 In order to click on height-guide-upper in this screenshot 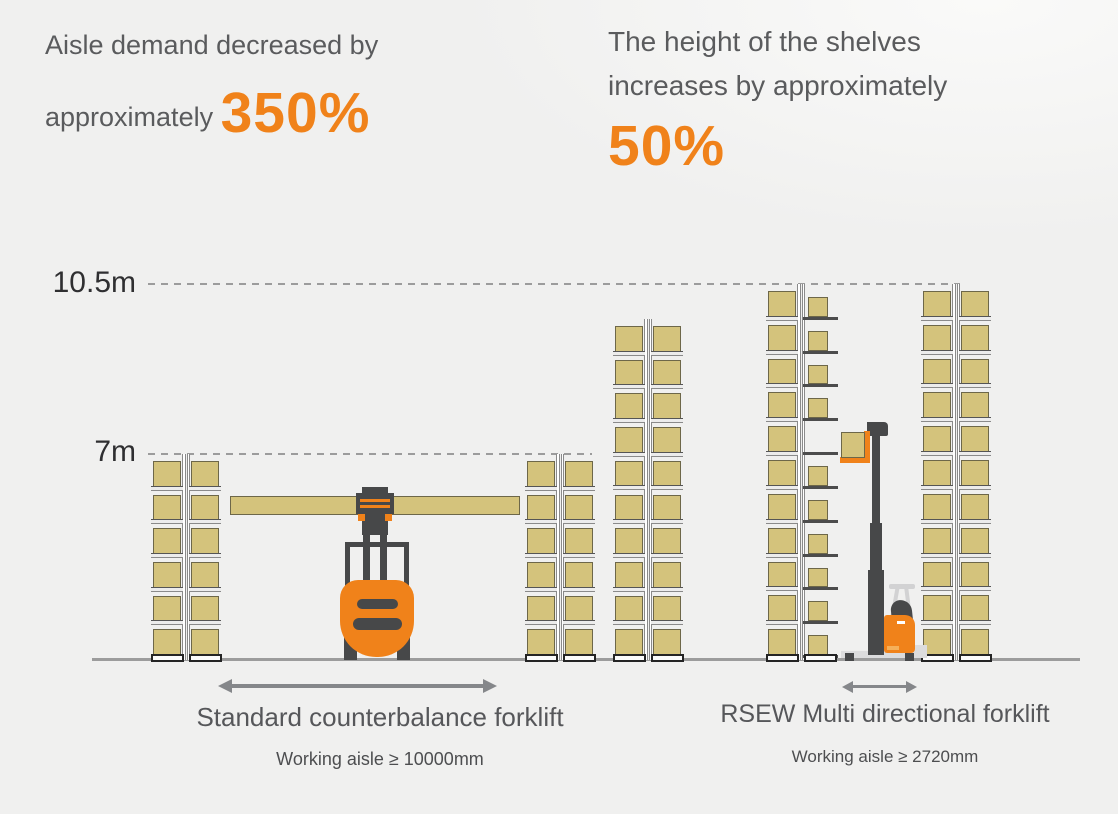, I will do `click(554, 284)`.